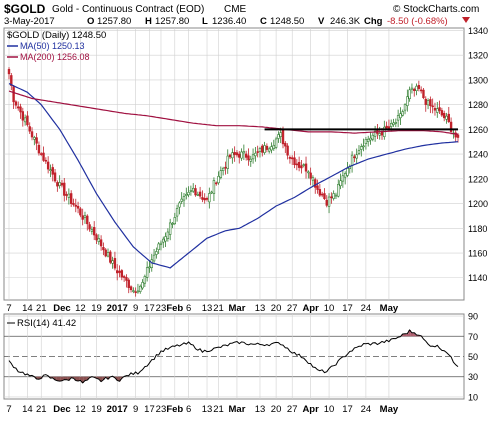  I want to click on price-tick-label: 1280, so click(478, 105).